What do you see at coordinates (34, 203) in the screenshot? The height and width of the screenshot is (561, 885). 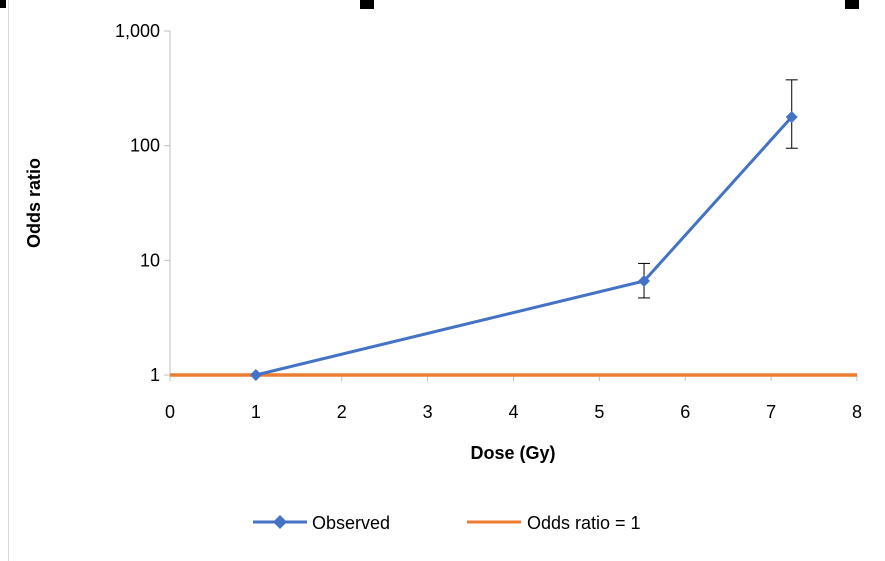 I see `y-axis-title: Odds ratio` at bounding box center [34, 203].